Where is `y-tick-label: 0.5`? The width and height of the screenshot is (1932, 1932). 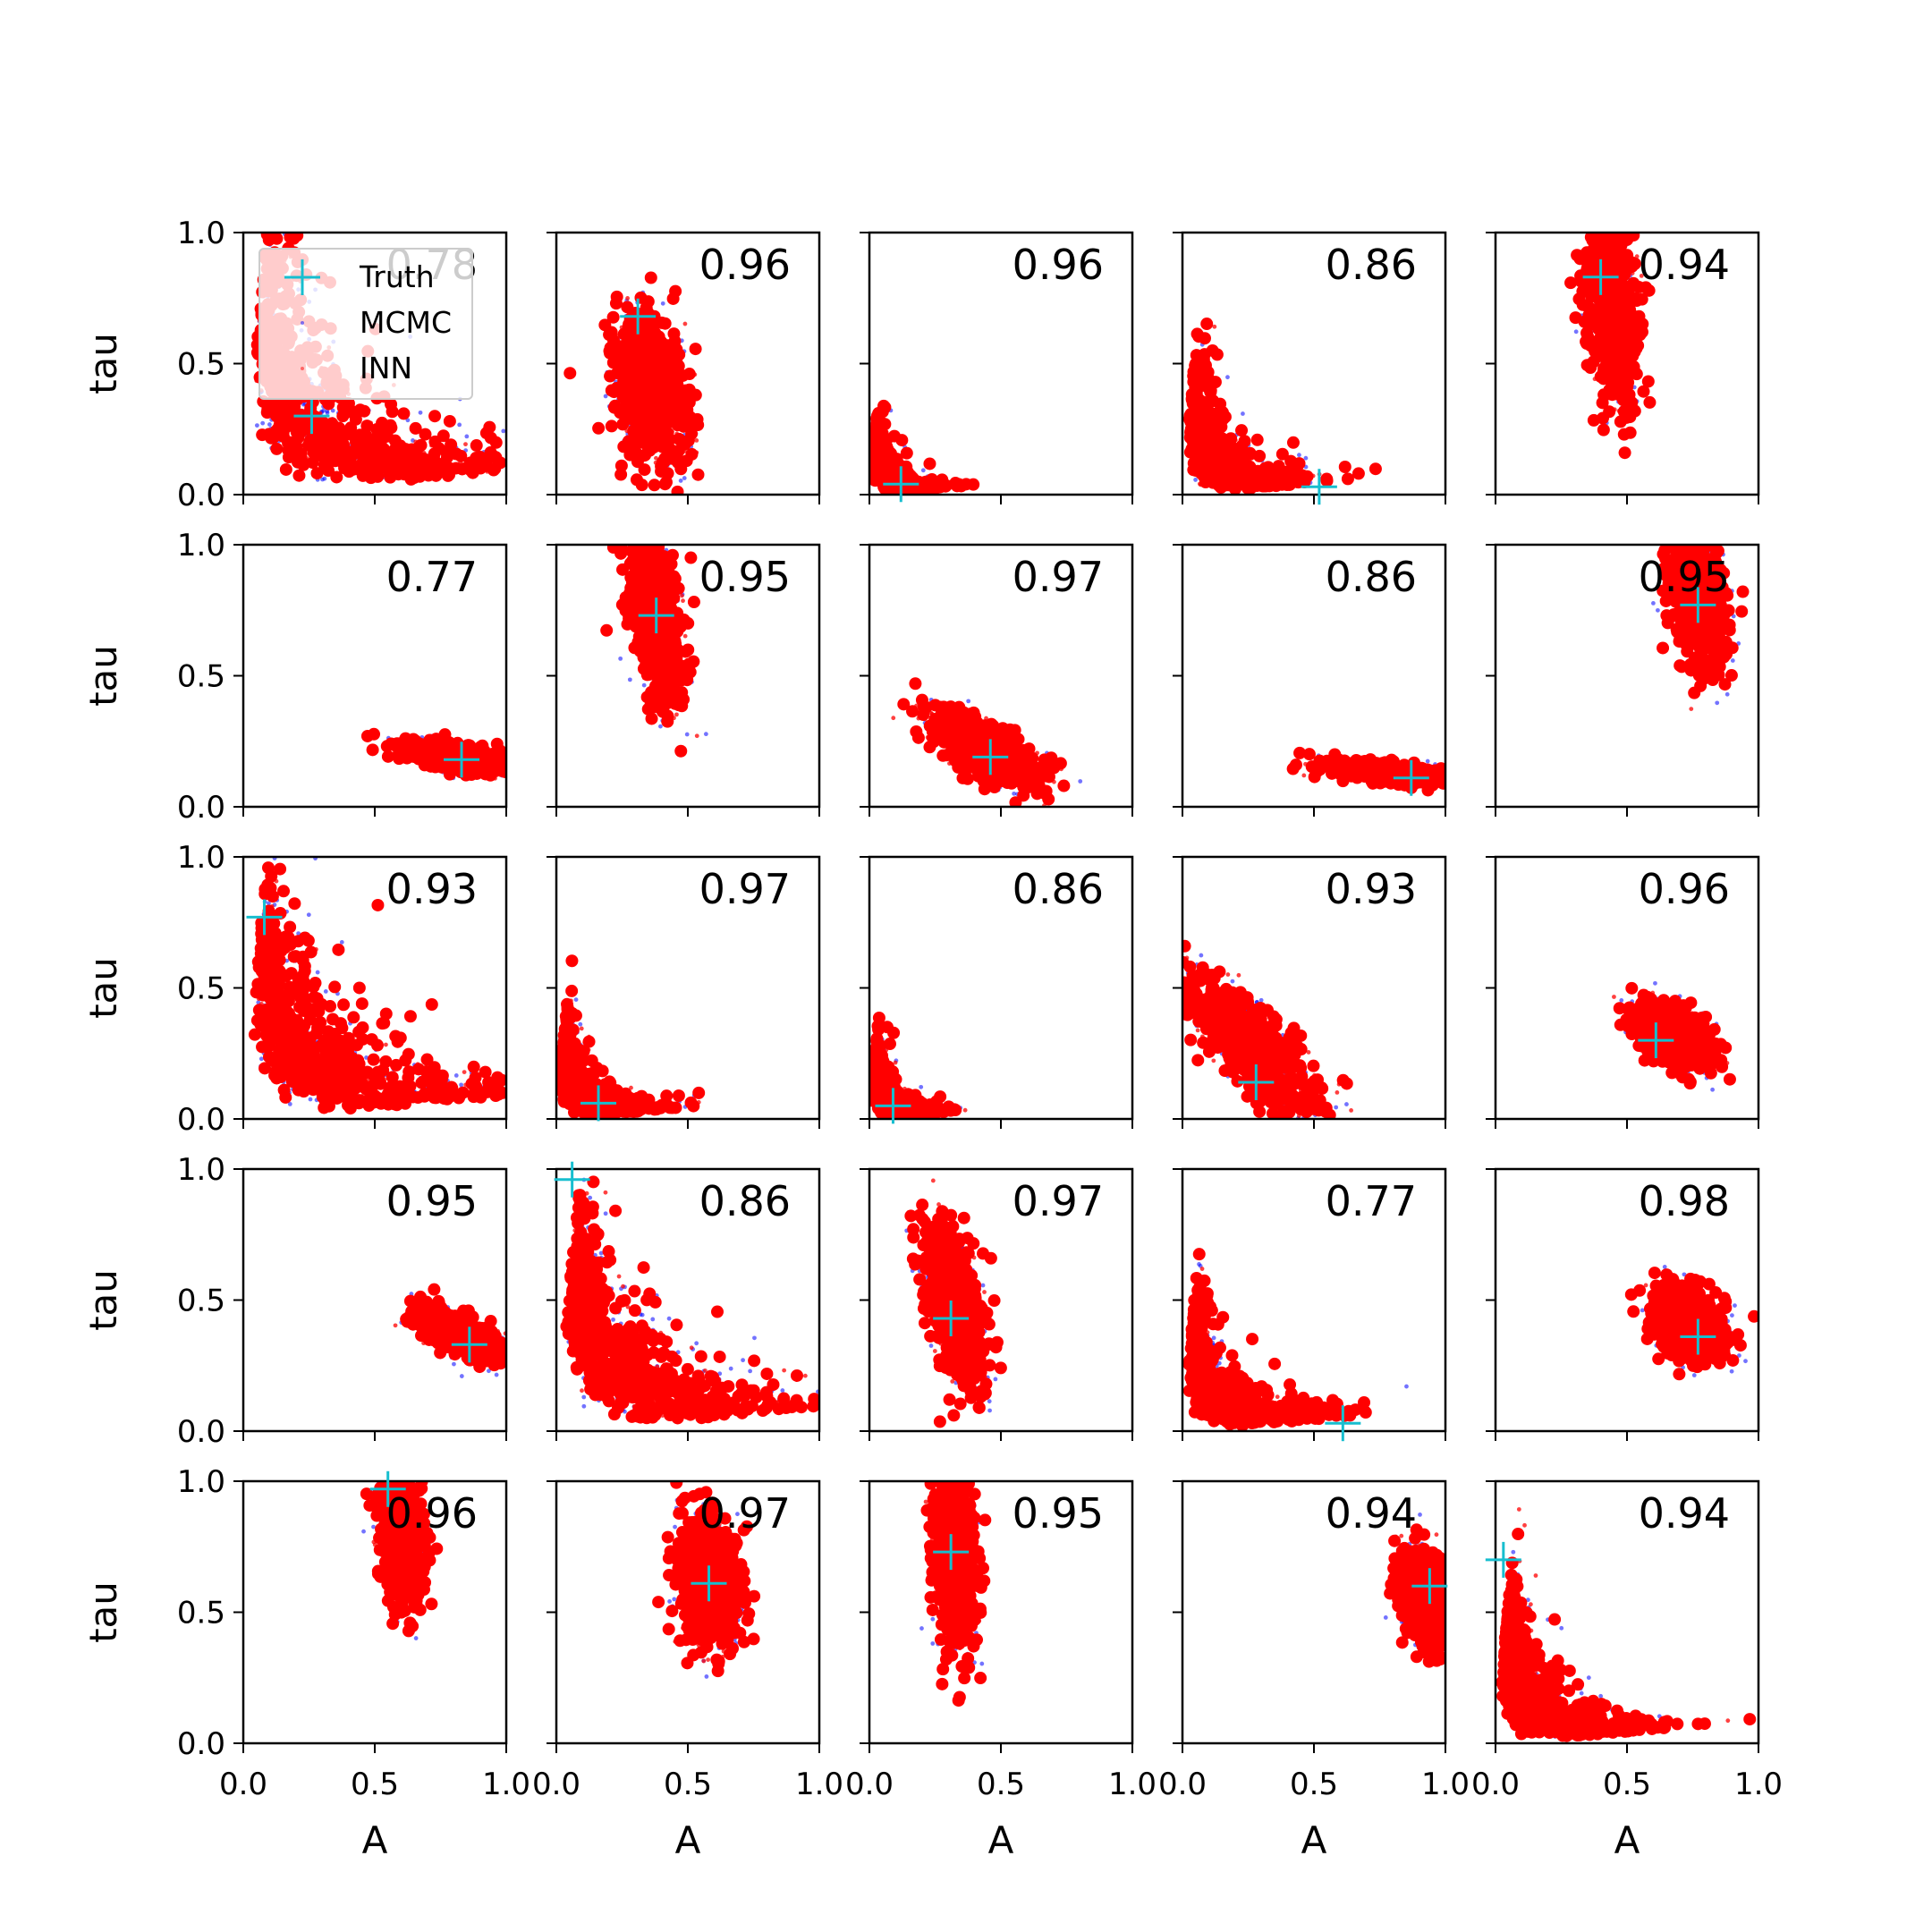 y-tick-label: 0.5 is located at coordinates (201, 365).